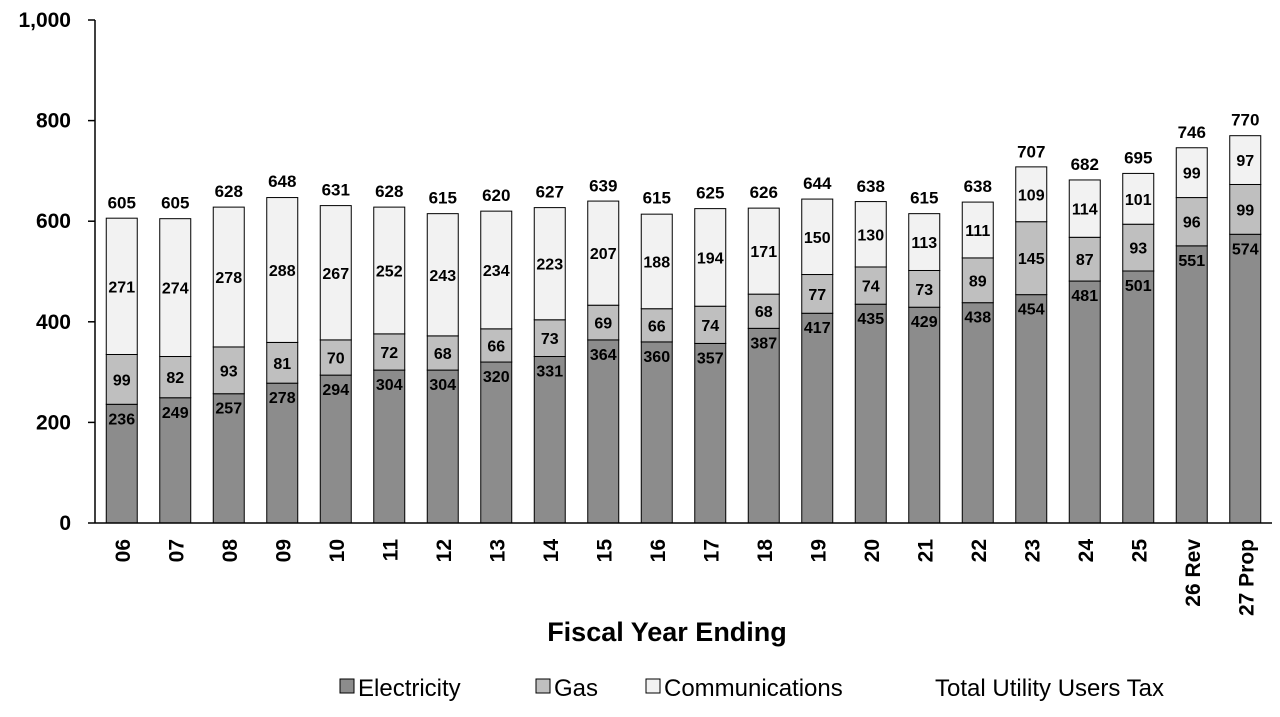 This screenshot has width=1280, height=717. I want to click on total-label: 644, so click(817, 183).